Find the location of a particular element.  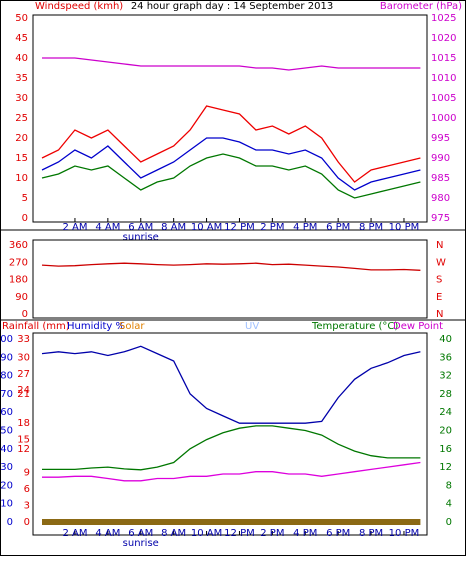

y2-tick-label: 32 is located at coordinates (445, 376).